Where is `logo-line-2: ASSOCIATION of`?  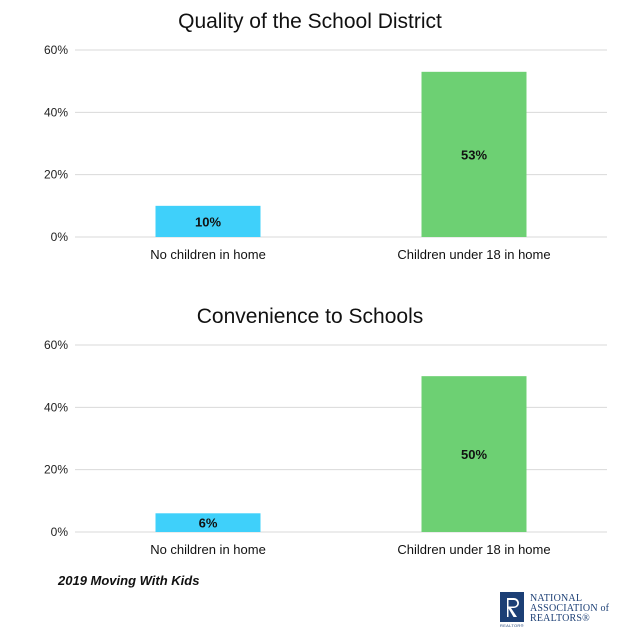
logo-line-2: ASSOCIATION of is located at coordinates (570, 608).